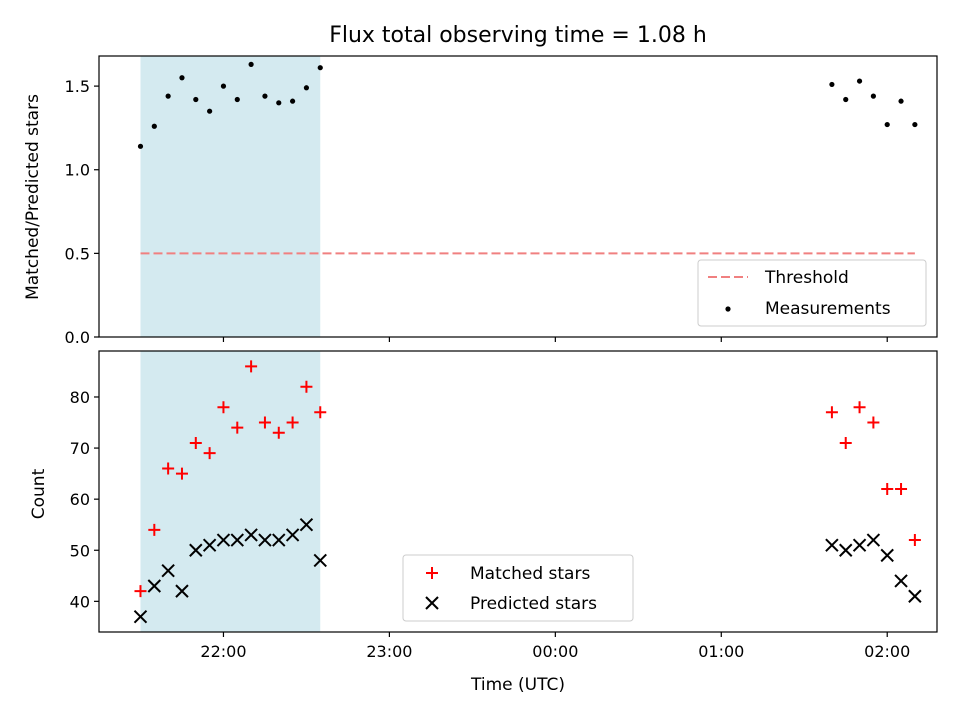  What do you see at coordinates (77, 253) in the screenshot?
I see `y-tick-label: 0.5` at bounding box center [77, 253].